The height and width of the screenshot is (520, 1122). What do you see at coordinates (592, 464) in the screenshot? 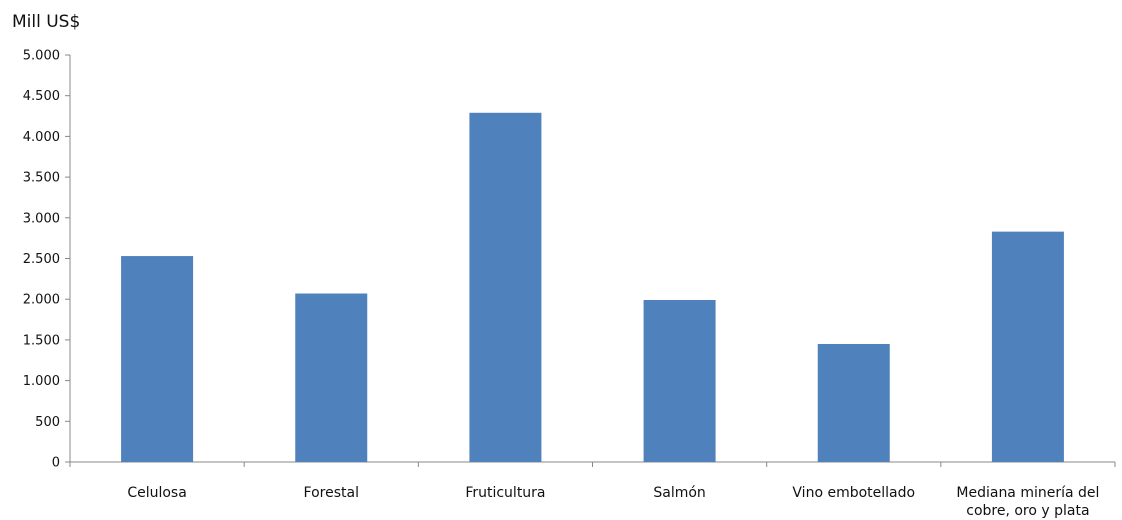
I see `x-axis` at bounding box center [592, 464].